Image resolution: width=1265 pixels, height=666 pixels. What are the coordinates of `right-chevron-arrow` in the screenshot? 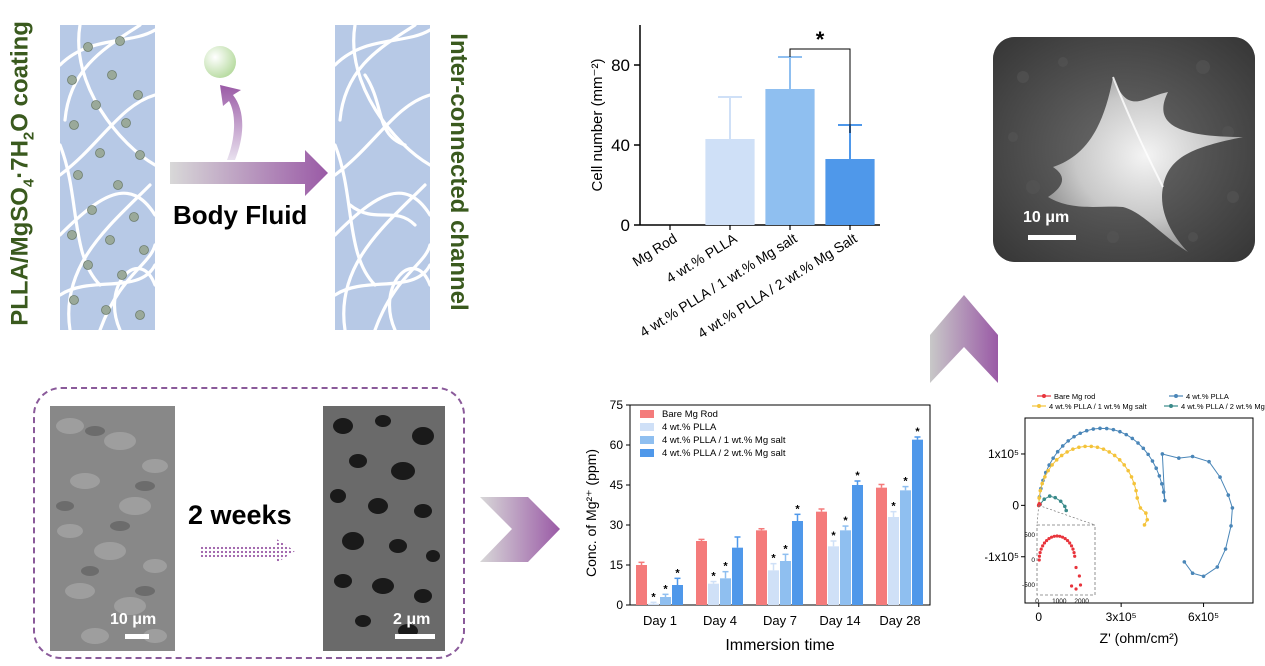 It's located at (520, 529).